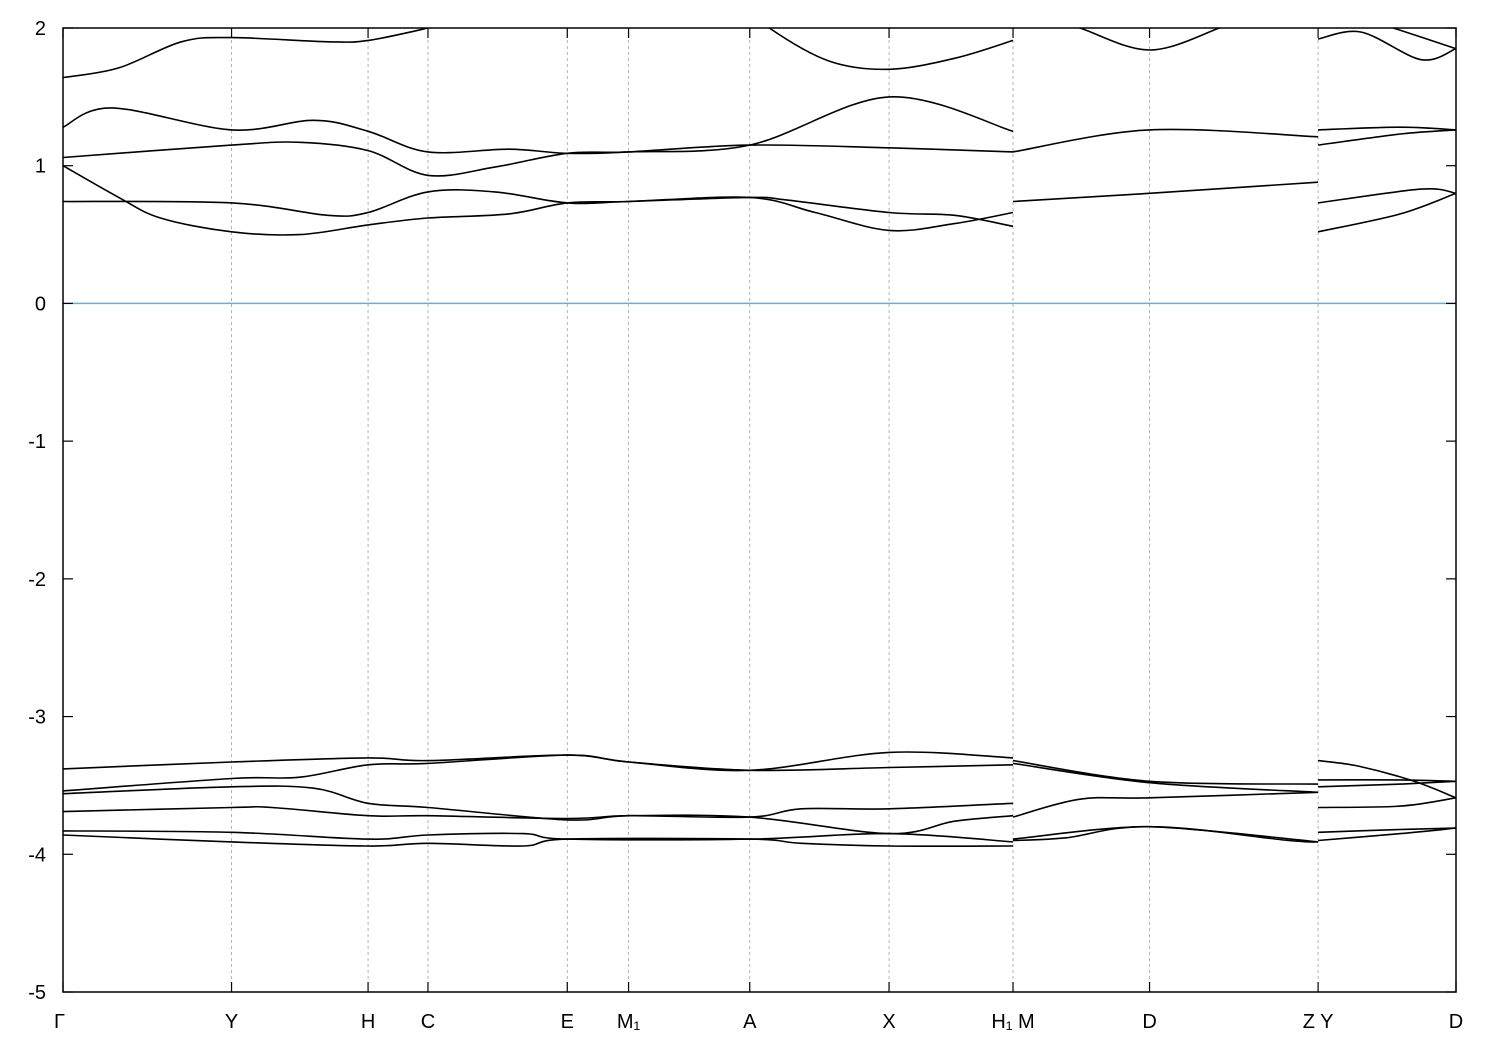  Describe the element at coordinates (1318, 1022) in the screenshot. I see `x-tick-label: Z Y` at that location.